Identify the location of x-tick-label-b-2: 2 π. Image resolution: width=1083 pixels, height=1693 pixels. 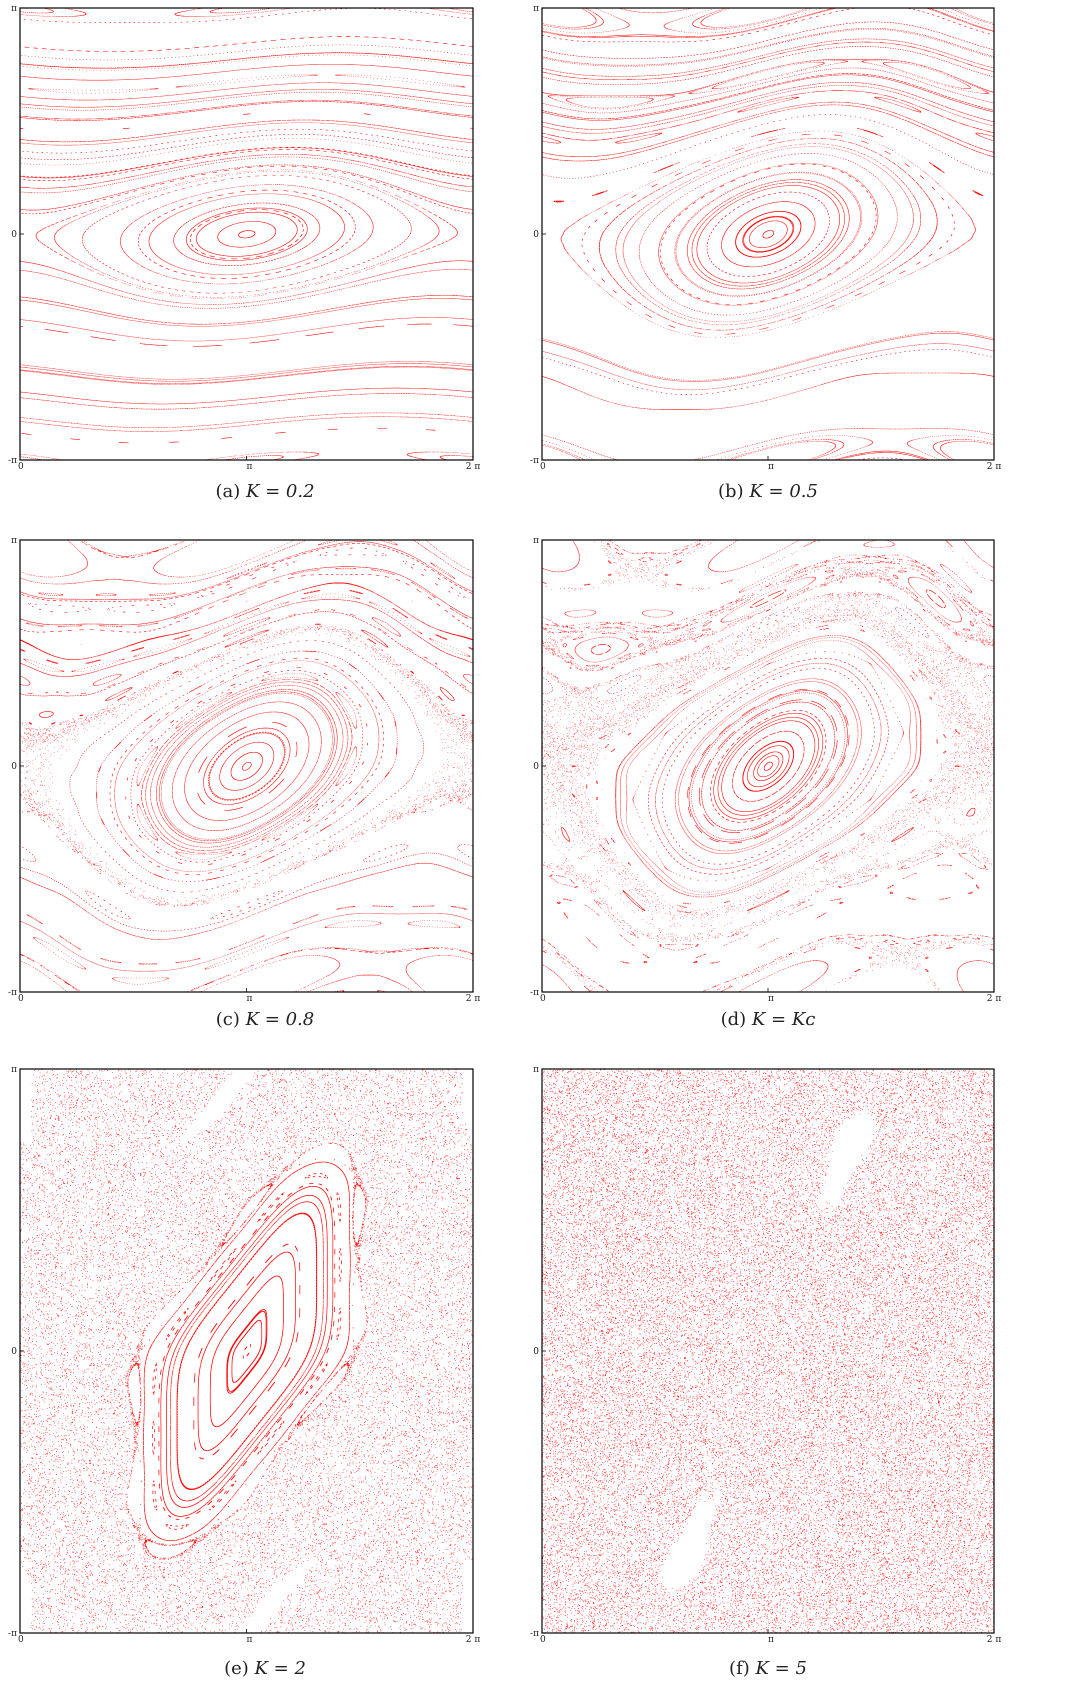
(994, 467).